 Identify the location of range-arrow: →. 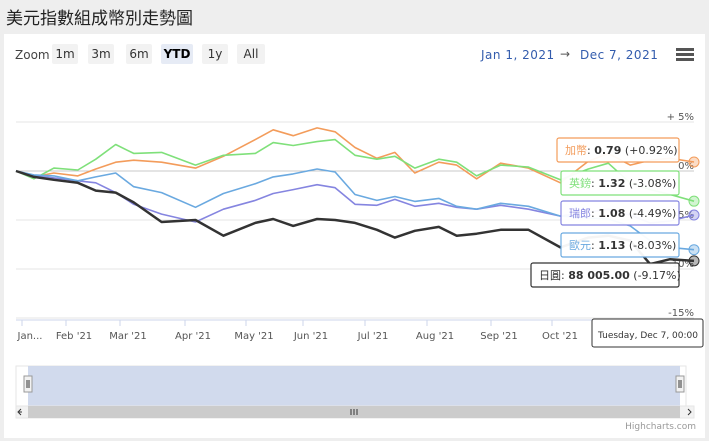
(565, 54).